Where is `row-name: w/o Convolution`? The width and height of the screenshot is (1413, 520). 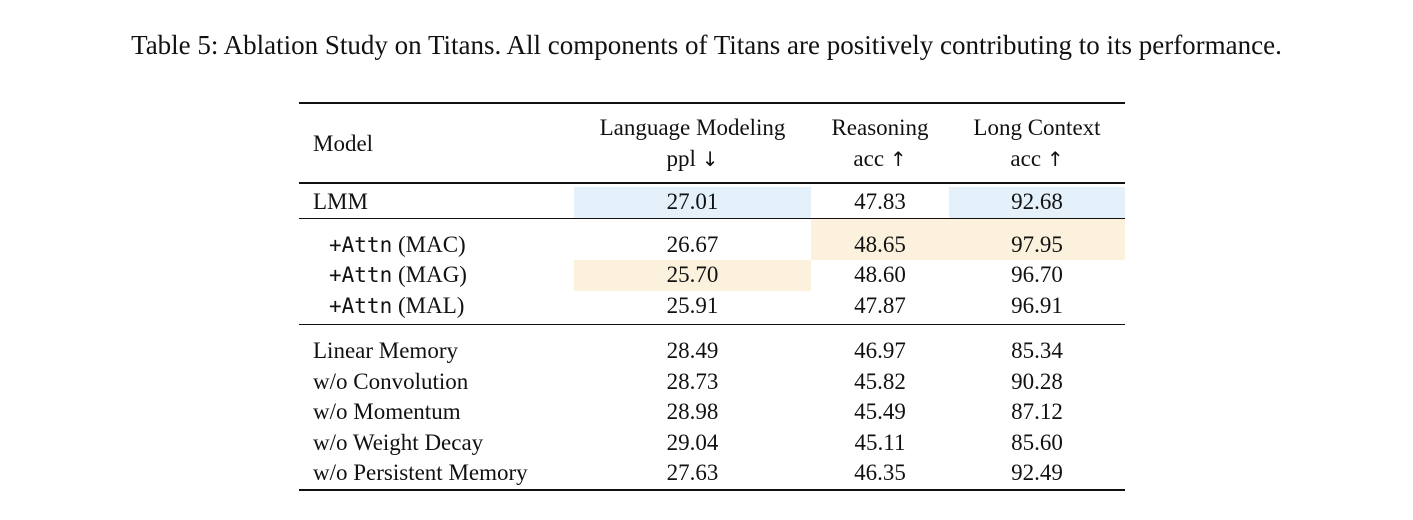
row-name: w/o Convolution is located at coordinates (391, 381).